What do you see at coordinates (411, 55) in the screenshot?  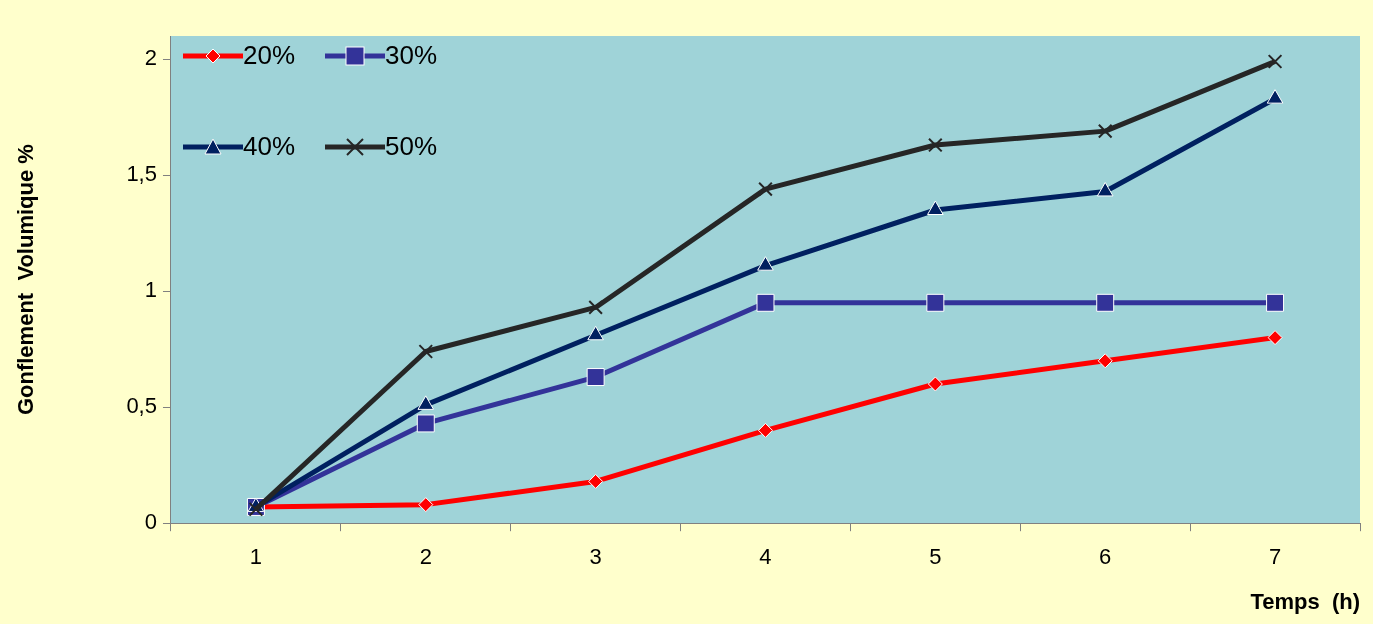 I see `legend-label: 30%` at bounding box center [411, 55].